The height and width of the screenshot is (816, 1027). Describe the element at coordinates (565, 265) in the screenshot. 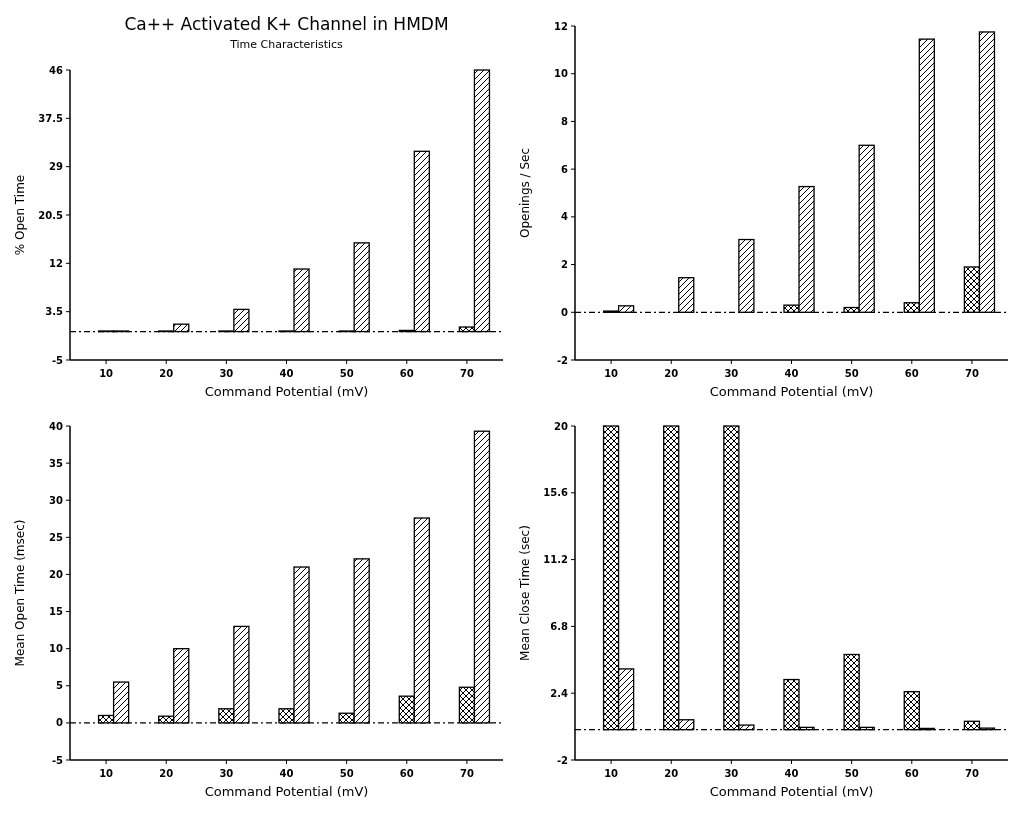

I see `y-tick-label: 2` at that location.